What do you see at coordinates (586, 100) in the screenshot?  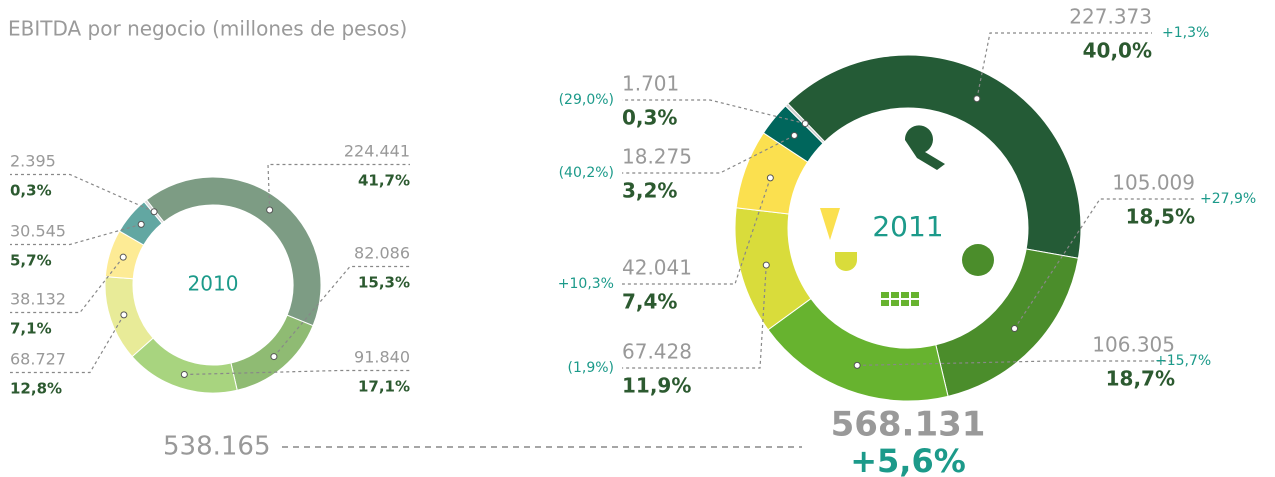 I see `change-label: (29,0%)` at bounding box center [586, 100].